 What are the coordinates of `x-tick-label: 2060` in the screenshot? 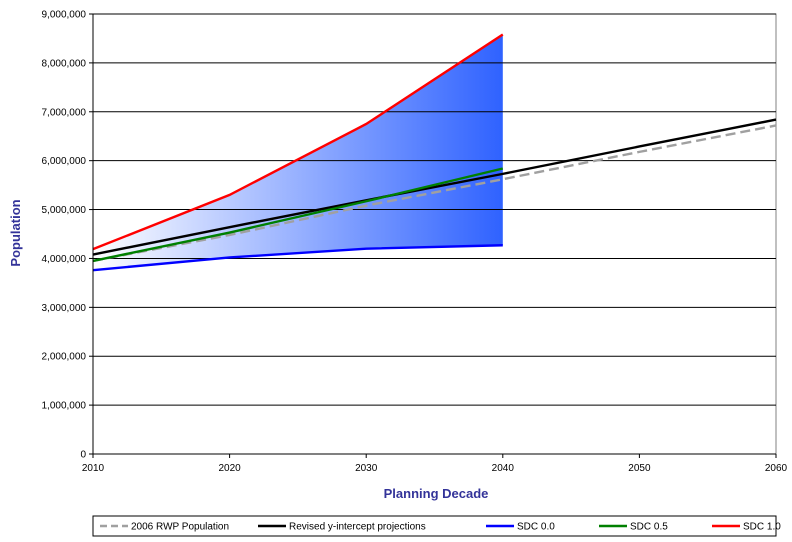 It's located at (776, 468).